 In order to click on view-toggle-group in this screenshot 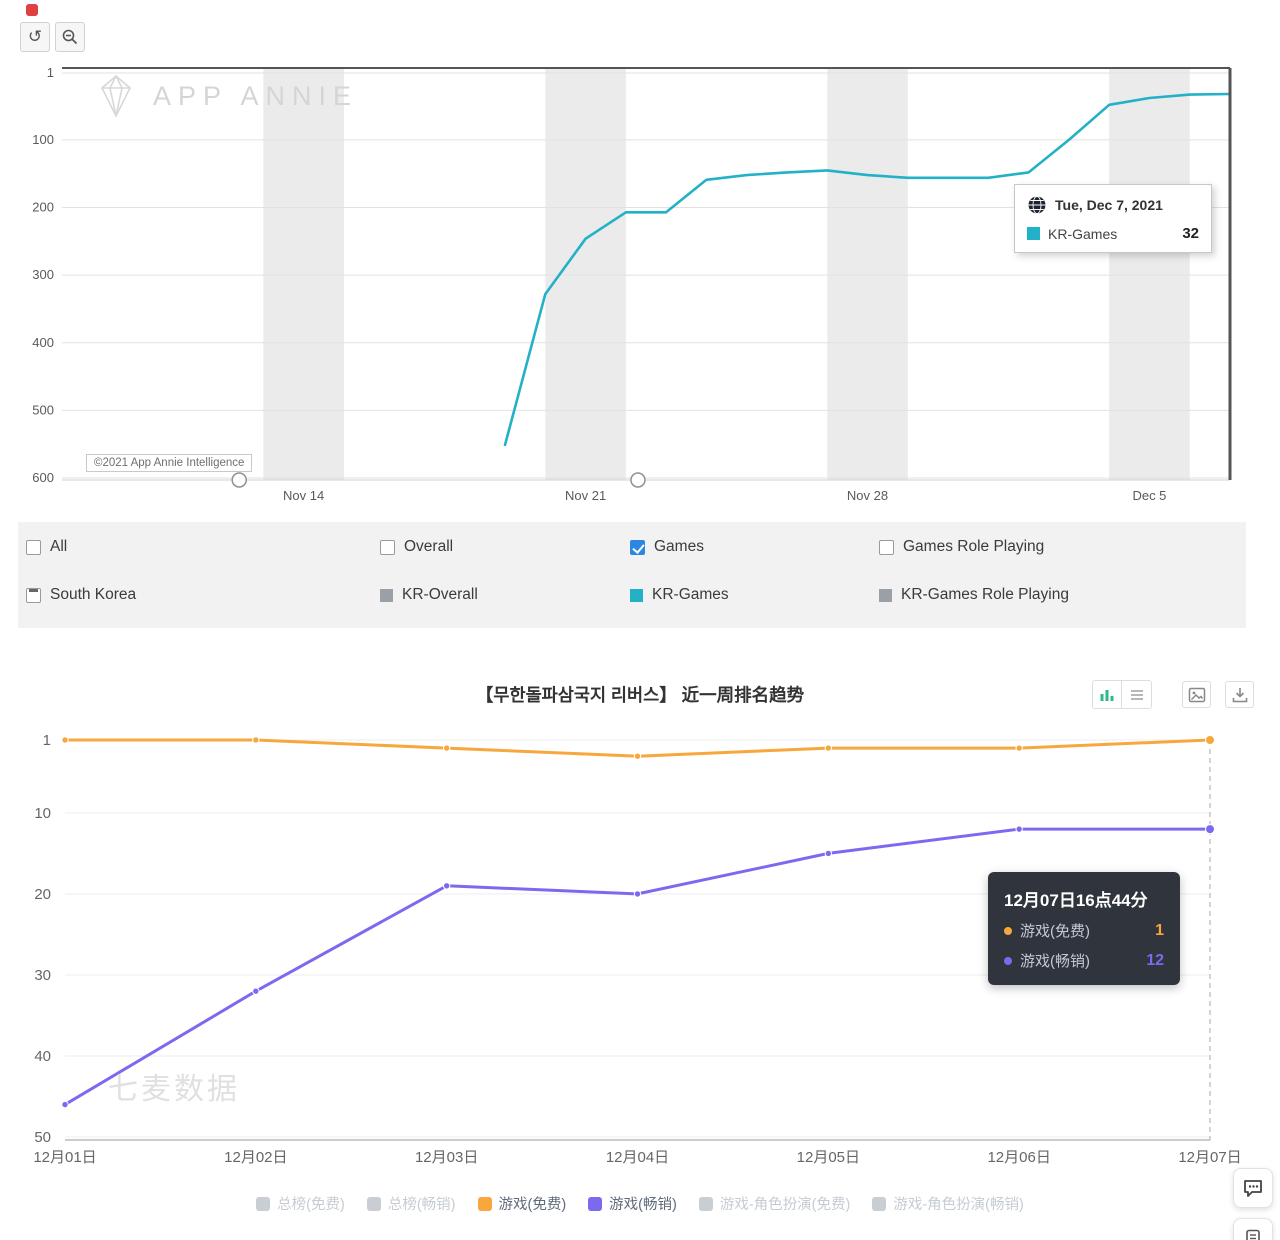, I will do `click(1122, 694)`.